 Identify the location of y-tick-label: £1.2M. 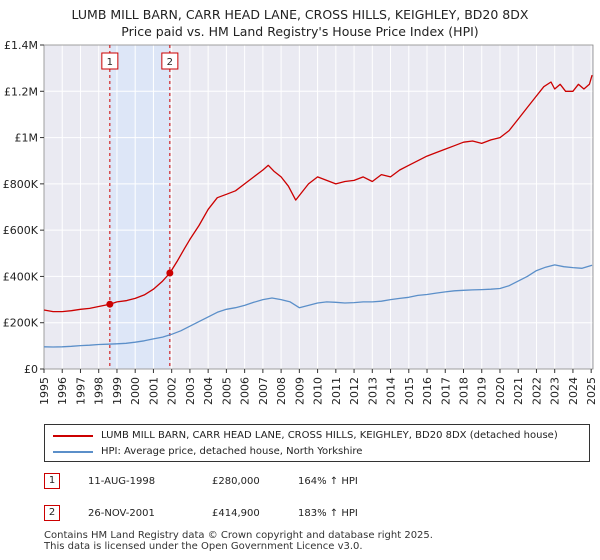
(21, 91).